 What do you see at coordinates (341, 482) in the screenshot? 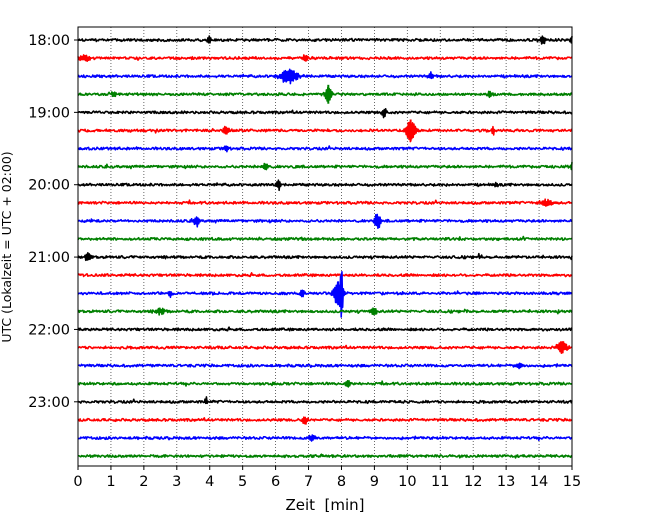
I see `x-tick-label-8: 8` at bounding box center [341, 482].